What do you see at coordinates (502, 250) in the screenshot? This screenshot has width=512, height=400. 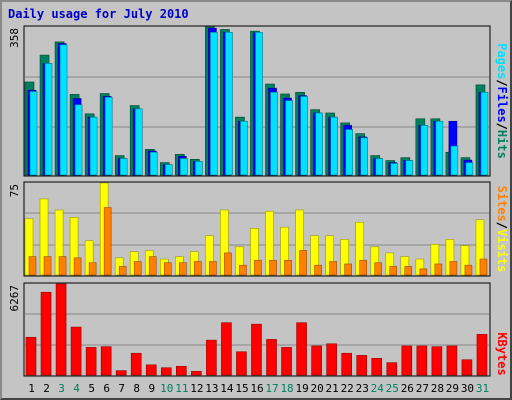 I see `legend-sites-visits-part: Visits` at bounding box center [502, 250].